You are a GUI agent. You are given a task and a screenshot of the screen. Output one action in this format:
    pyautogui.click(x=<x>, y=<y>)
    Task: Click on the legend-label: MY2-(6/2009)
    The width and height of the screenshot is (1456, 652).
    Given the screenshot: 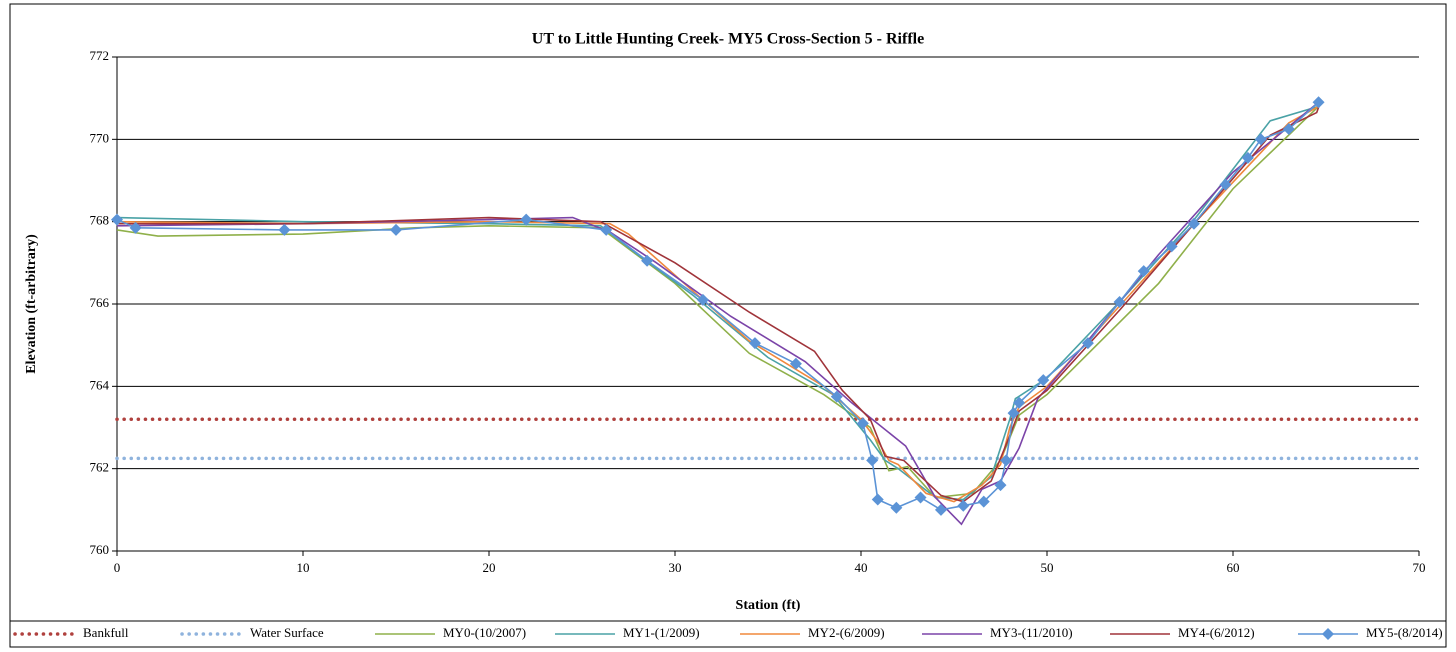 What is the action you would take?
    pyautogui.click(x=846, y=632)
    